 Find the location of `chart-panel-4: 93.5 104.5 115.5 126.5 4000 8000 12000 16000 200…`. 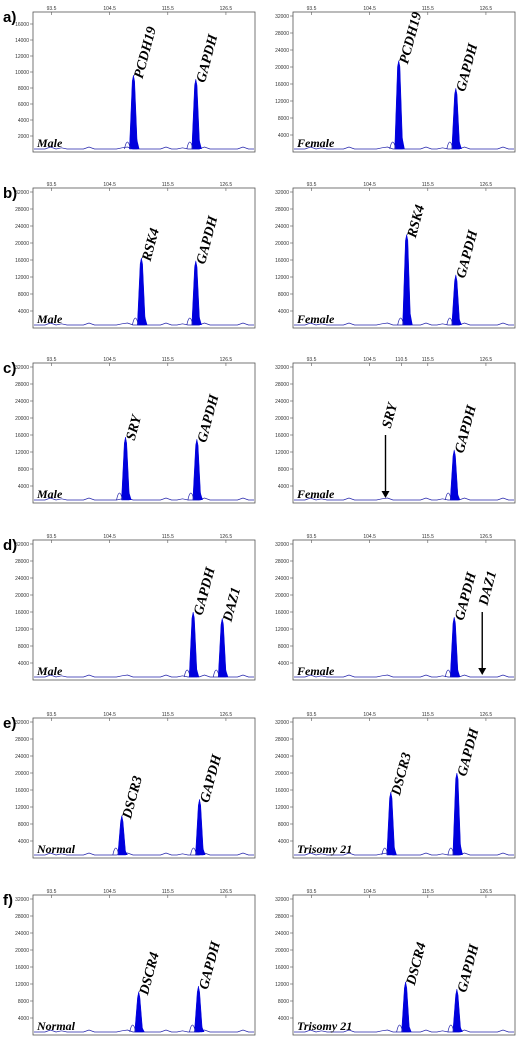

chart-panel-4: 93.5 104.5 115.5 126.5 4000 8000 12000 16000 200… is located at coordinates (395, 255).